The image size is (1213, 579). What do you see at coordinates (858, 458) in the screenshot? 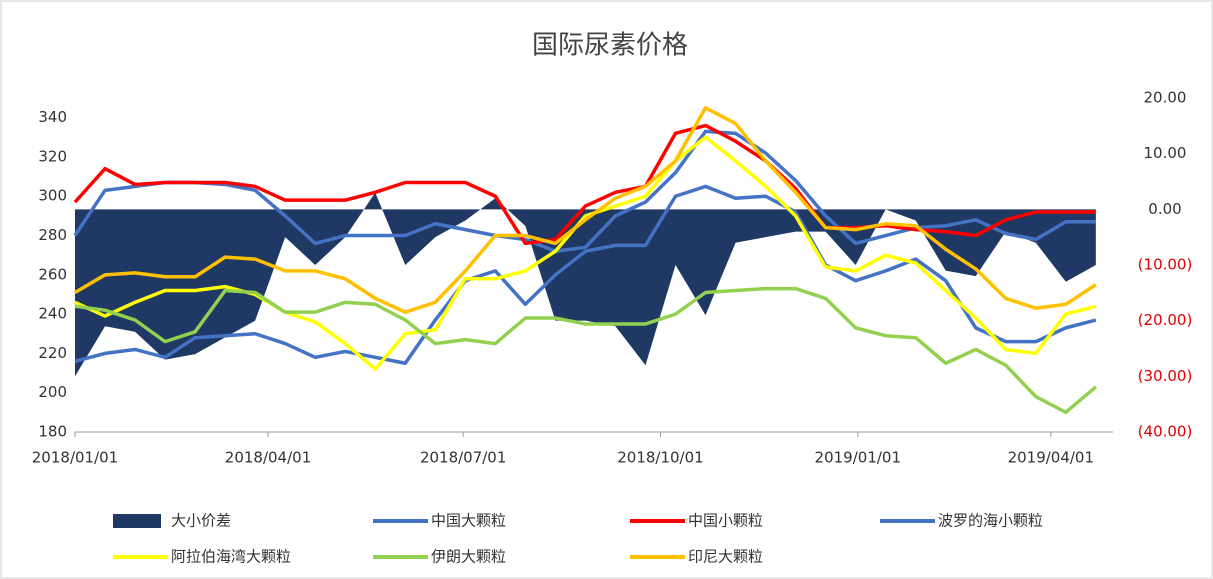
I see `x-tick-label: 2019/01/01` at bounding box center [858, 458].